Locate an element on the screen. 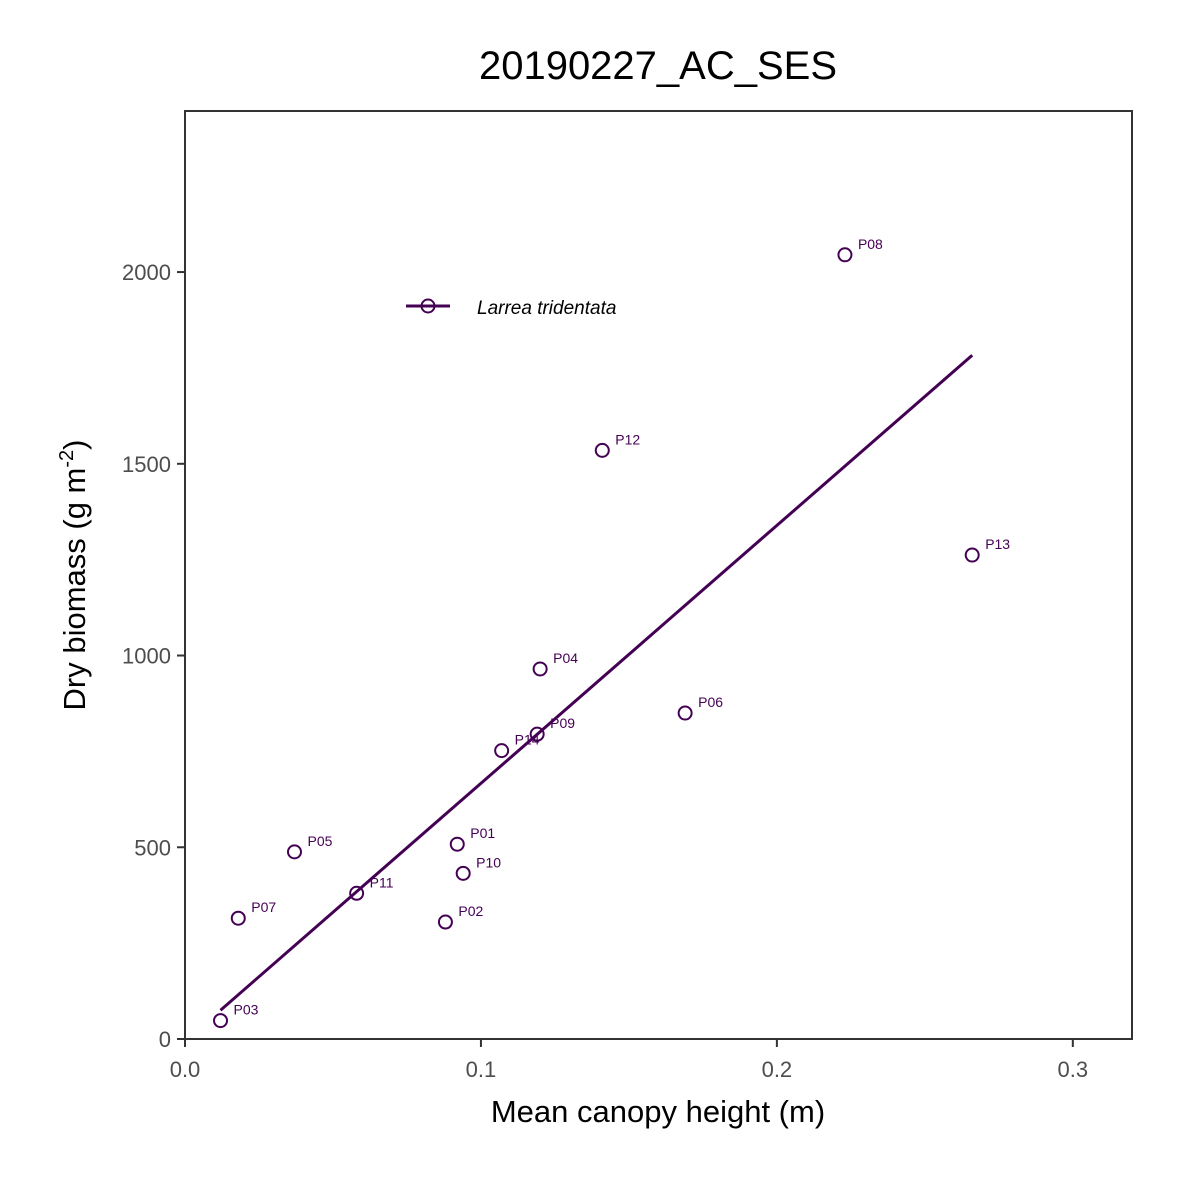 The width and height of the screenshot is (1181, 1181). data-point-p14 is located at coordinates (502, 751).